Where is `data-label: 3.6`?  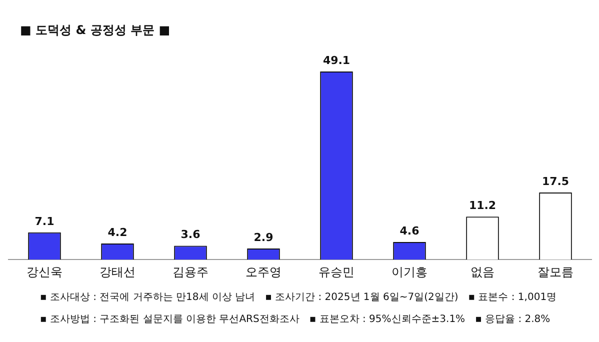
data-label: 3.6 is located at coordinates (190, 235).